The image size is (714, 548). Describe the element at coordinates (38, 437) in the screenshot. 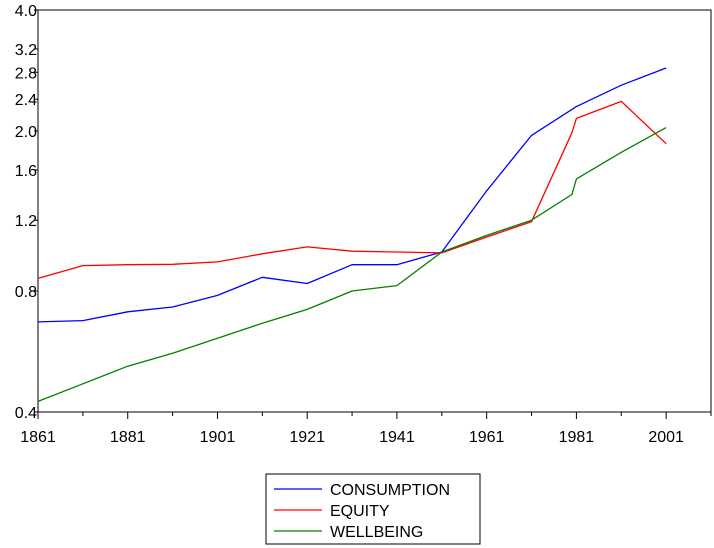

I see `x-tick-label: 1861` at that location.